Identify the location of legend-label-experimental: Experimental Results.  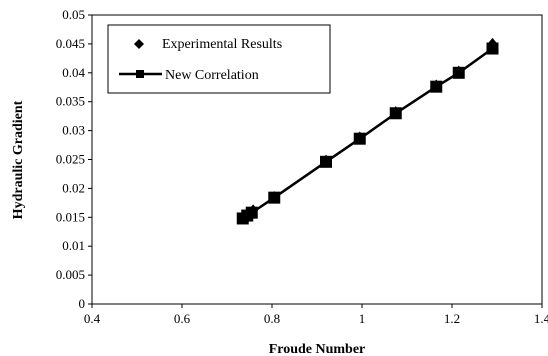
(222, 44).